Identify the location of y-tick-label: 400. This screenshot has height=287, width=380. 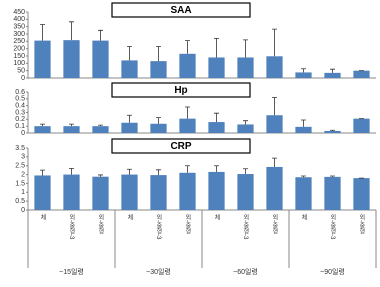
(19, 19).